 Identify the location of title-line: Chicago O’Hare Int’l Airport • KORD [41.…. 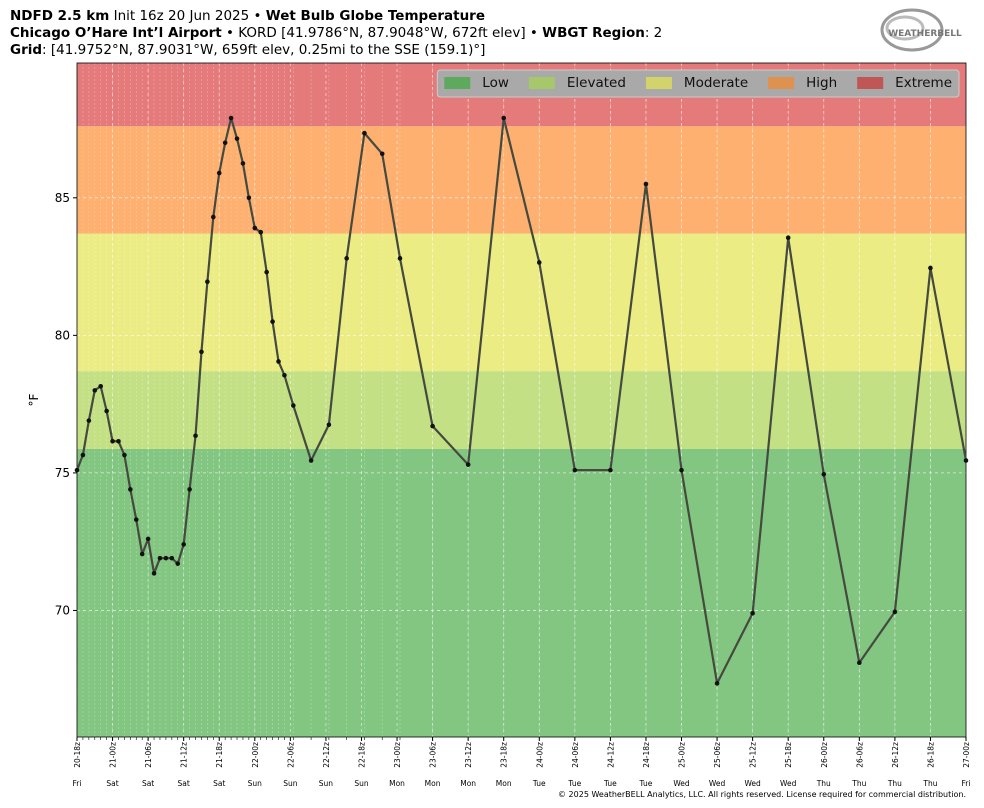
(336, 33).